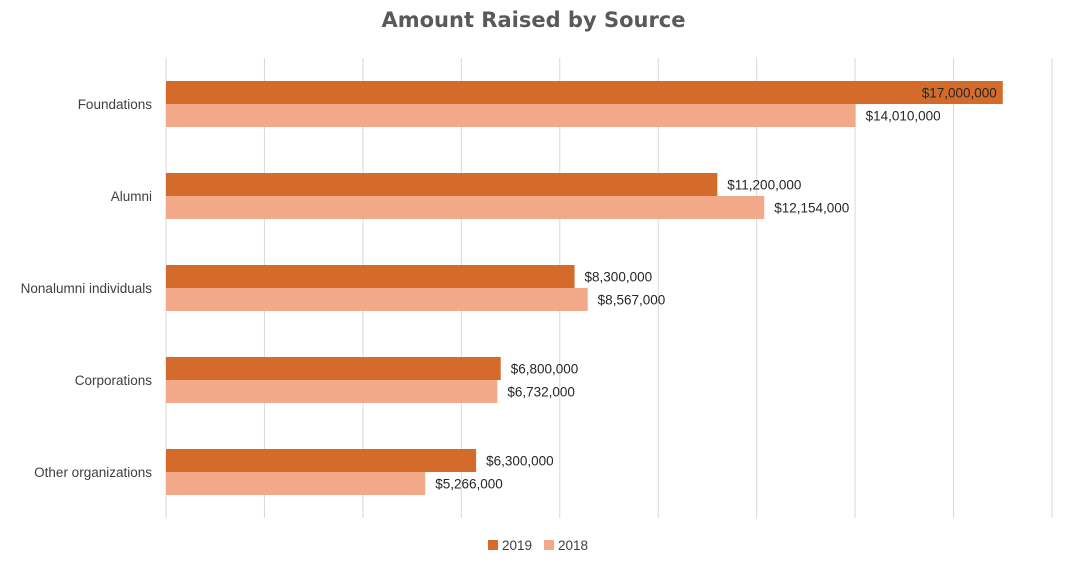  Describe the element at coordinates (114, 380) in the screenshot. I see `category-label: Corporations` at that location.